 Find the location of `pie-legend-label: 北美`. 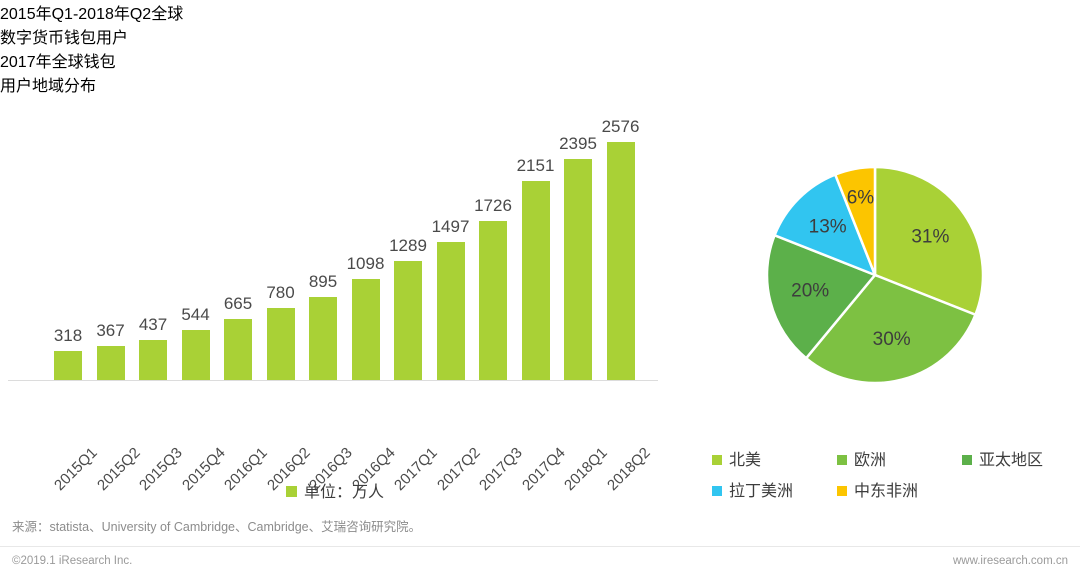

pie-legend-label: 北美 is located at coordinates (745, 460).